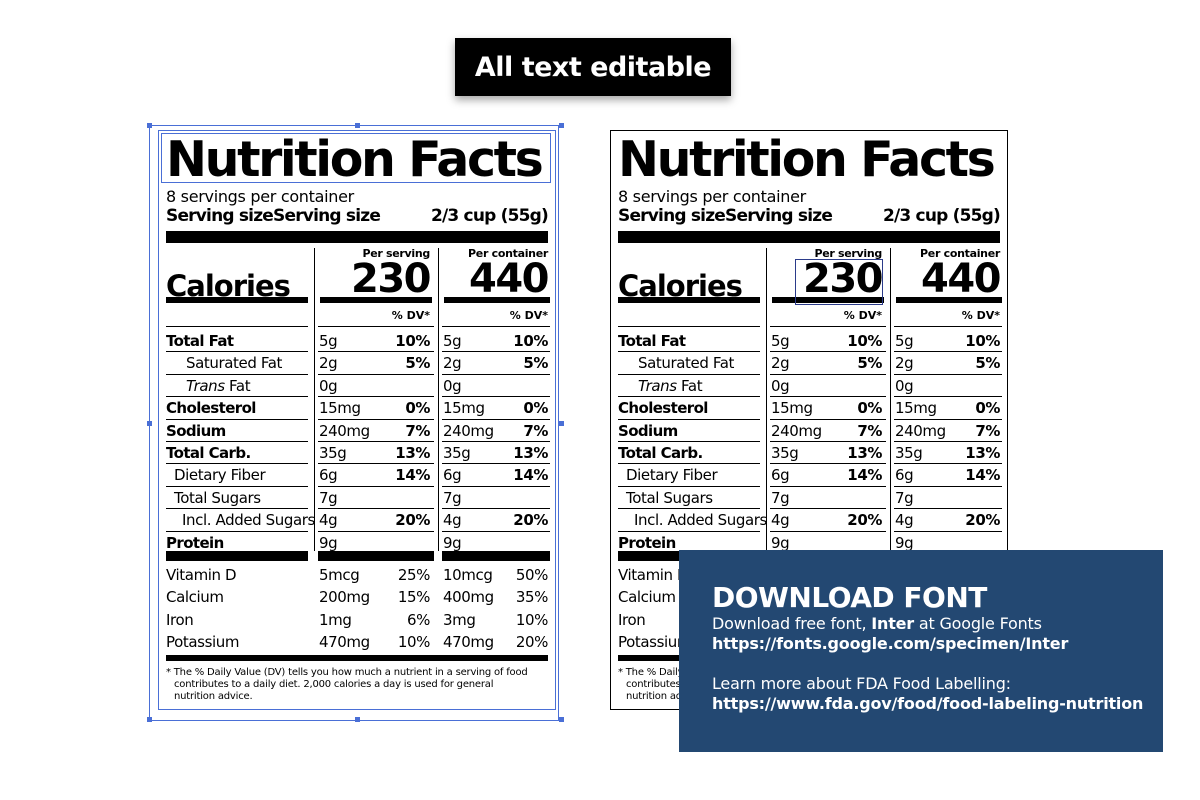 The height and width of the screenshot is (800, 1200). I want to click on serving-dv: 7%, so click(417, 430).